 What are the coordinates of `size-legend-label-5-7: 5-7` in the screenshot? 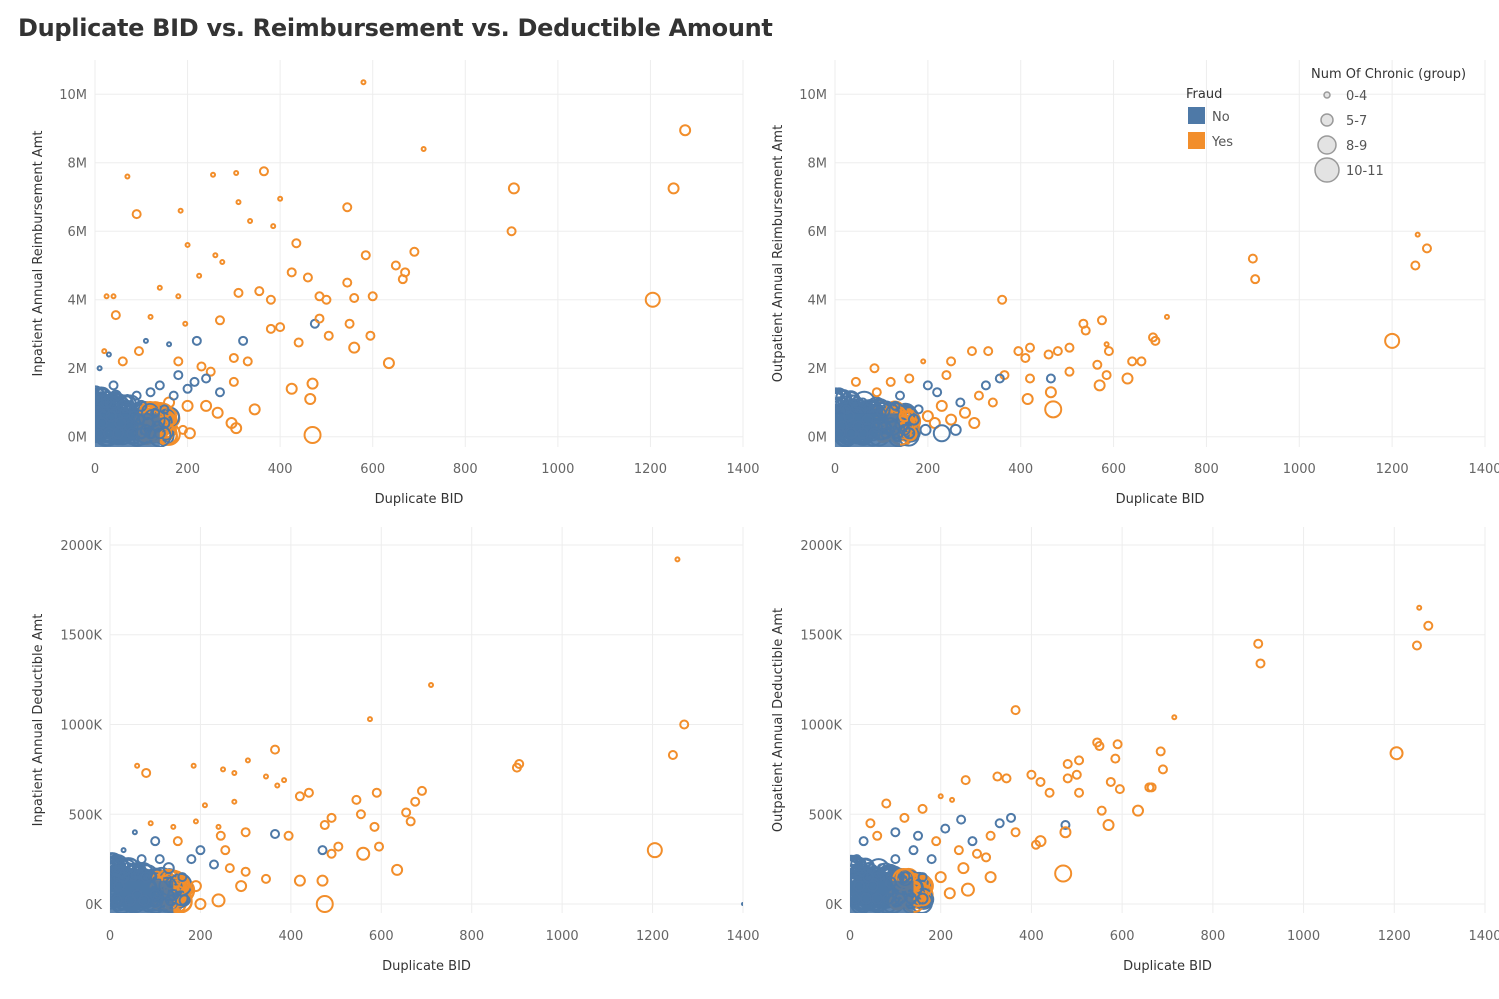 It's located at (1356, 121).